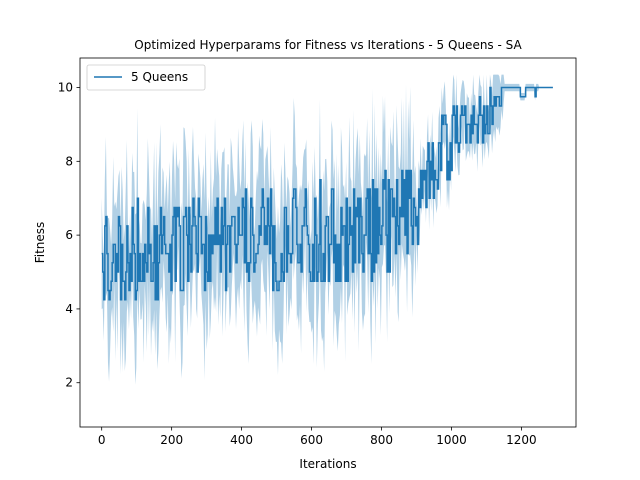 The width and height of the screenshot is (640, 480). I want to click on legend: 5 Queens, so click(146, 77).